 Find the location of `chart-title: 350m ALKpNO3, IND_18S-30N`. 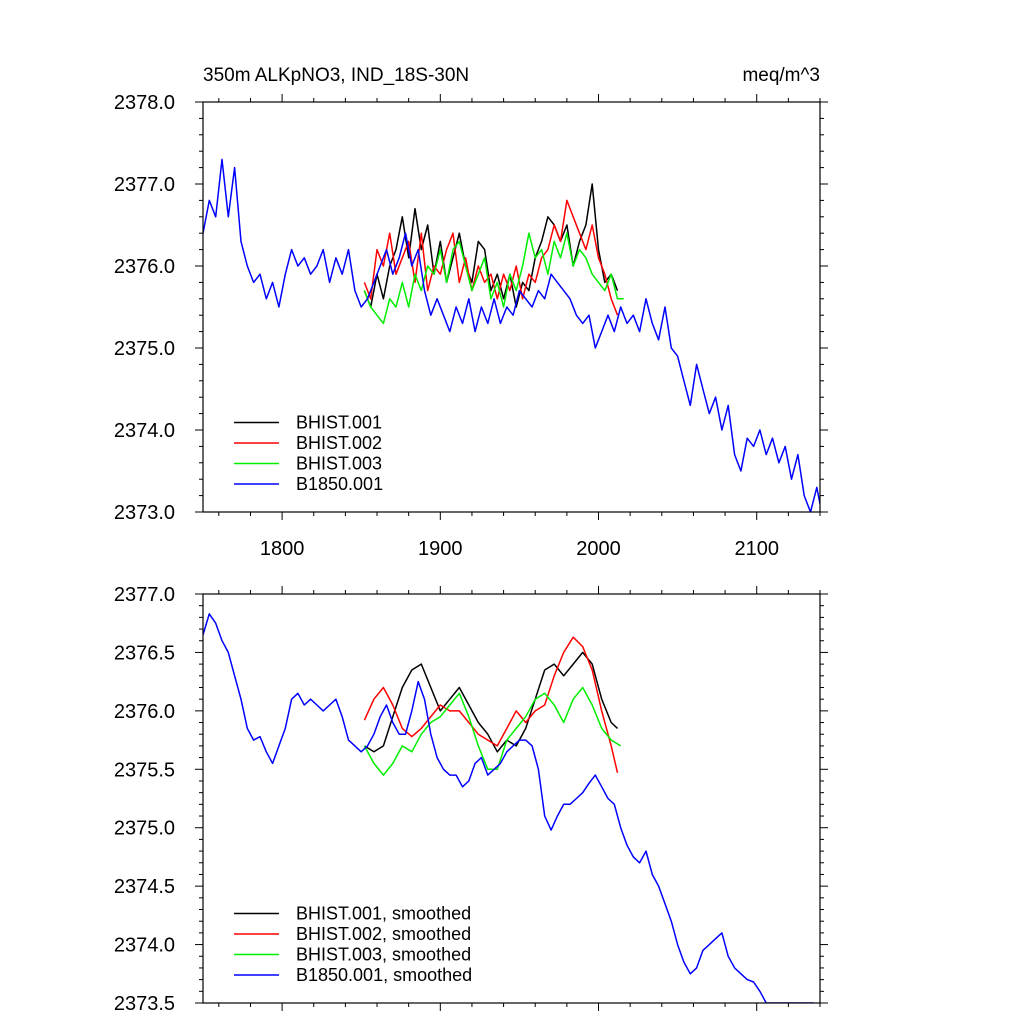

chart-title: 350m ALKpNO3, IND_18S-30N is located at coordinates (336, 75).